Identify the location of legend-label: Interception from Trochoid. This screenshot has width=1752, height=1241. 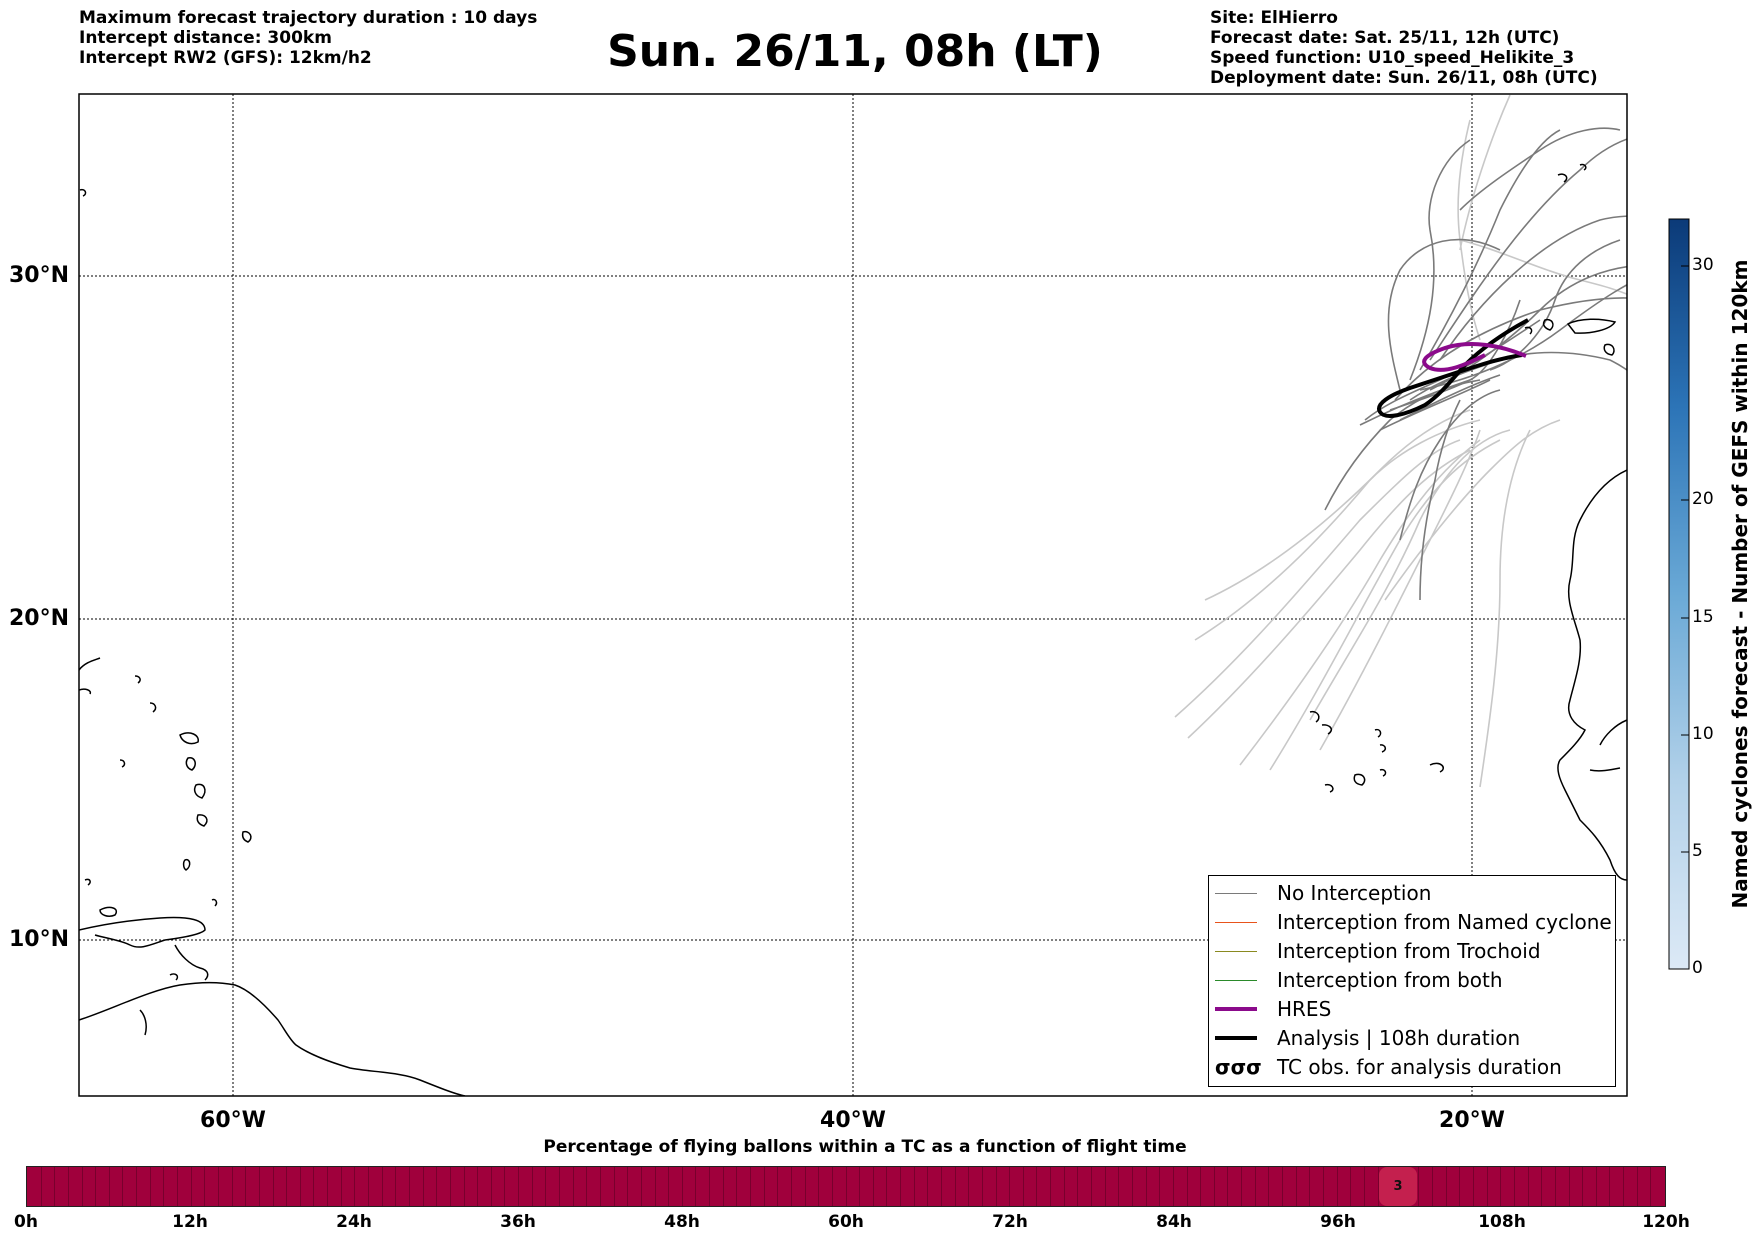
(1409, 951).